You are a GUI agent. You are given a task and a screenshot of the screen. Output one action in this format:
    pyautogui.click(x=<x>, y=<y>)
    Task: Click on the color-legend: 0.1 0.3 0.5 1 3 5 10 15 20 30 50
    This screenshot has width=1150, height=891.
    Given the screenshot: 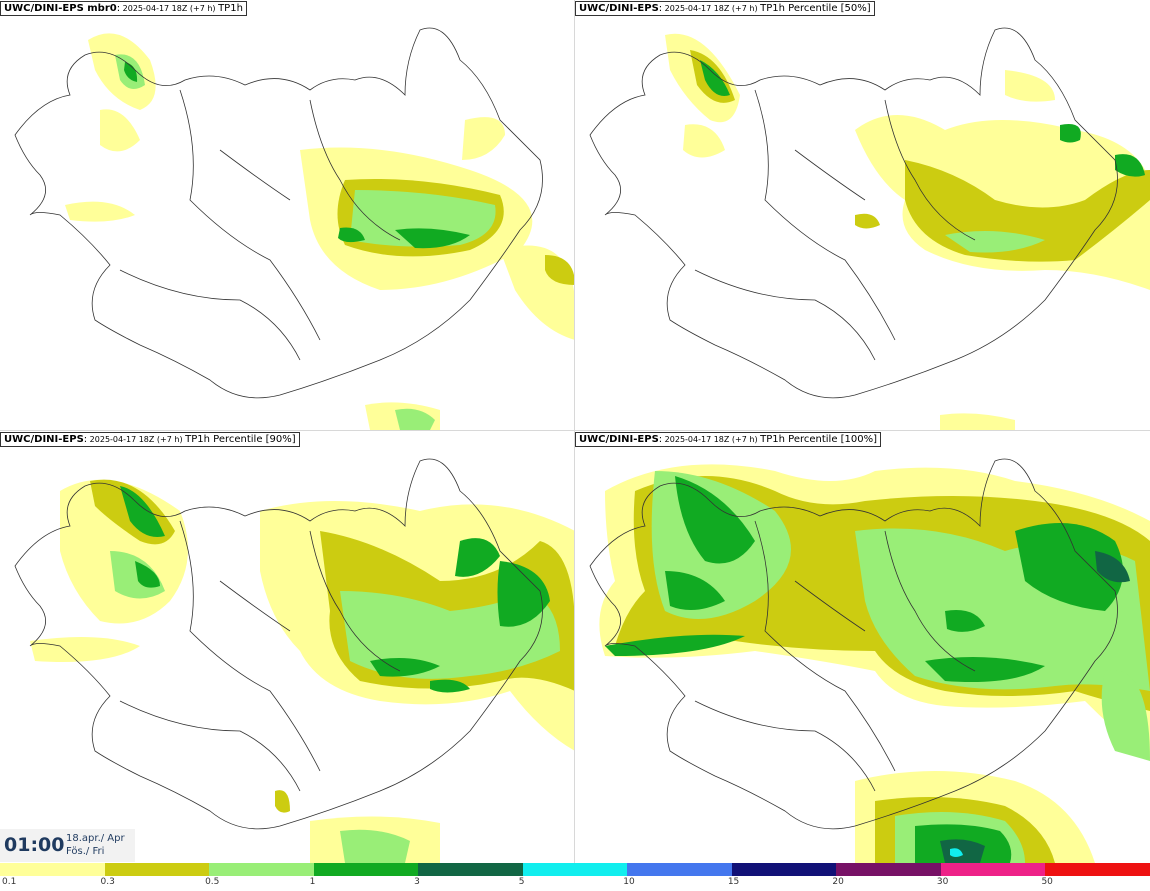 What is the action you would take?
    pyautogui.click(x=575, y=877)
    